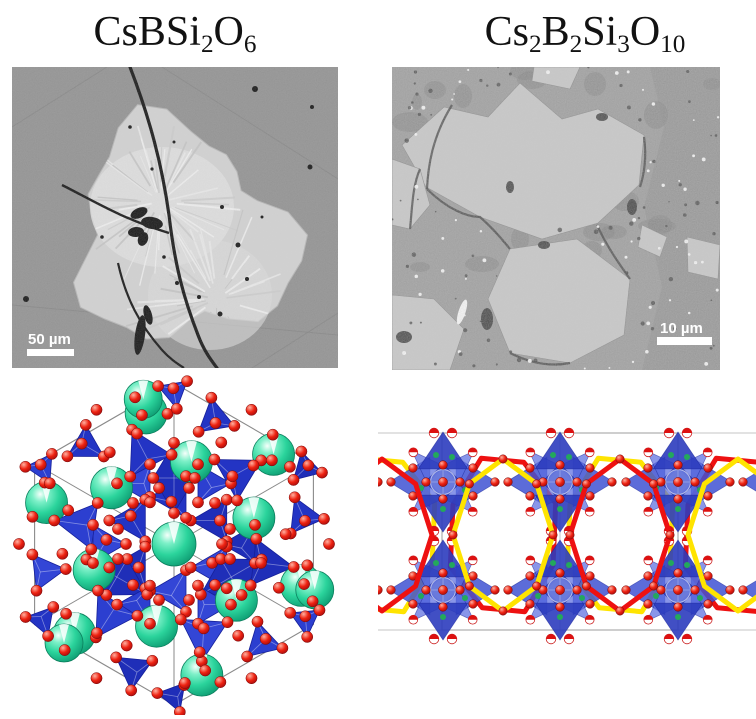 This screenshot has height=719, width=756. What do you see at coordinates (681, 328) in the screenshot?
I see `scale-bar-label: 10 µm` at bounding box center [681, 328].